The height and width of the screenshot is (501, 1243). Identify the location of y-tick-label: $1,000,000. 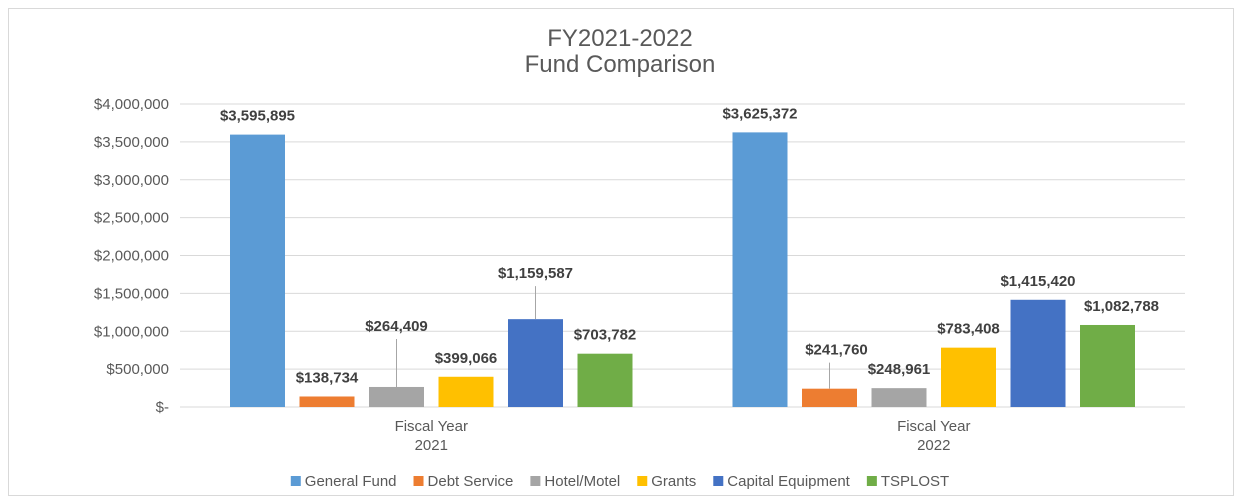
(131, 331).